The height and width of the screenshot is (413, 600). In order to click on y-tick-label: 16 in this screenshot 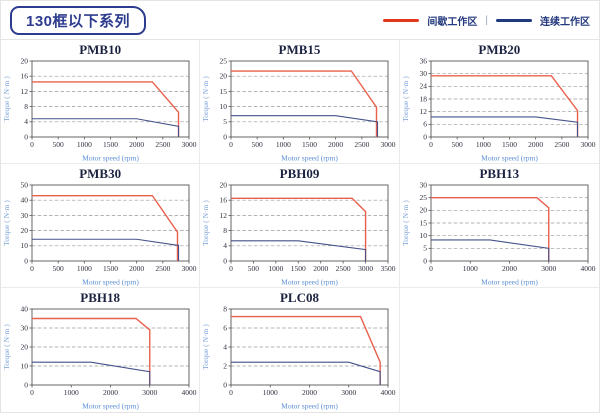, I will do `click(224, 200)`.